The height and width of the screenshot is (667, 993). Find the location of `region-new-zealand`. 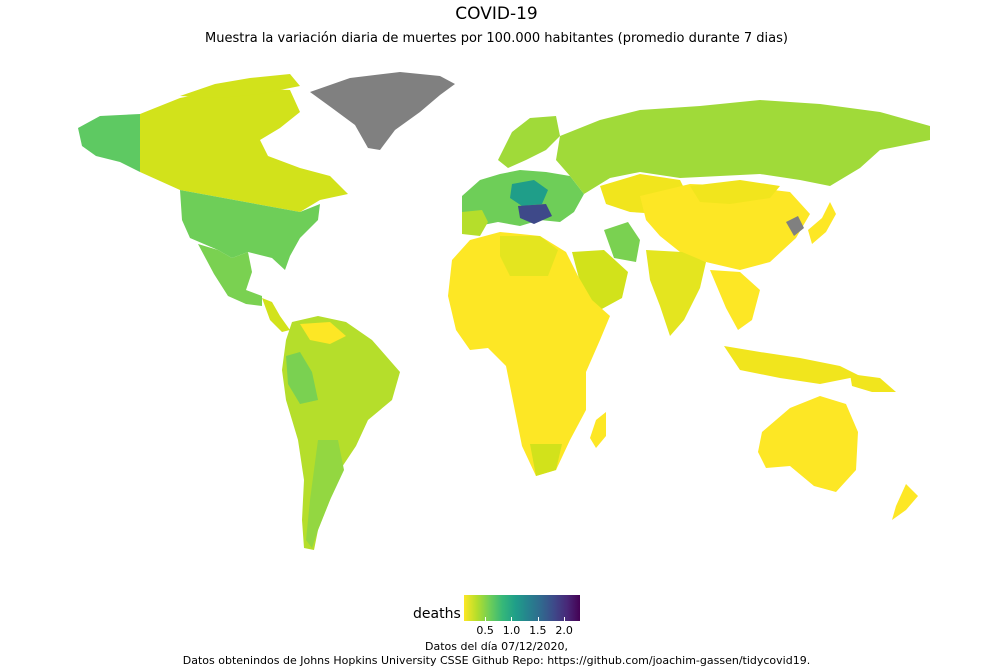

region-new-zealand is located at coordinates (905, 502).